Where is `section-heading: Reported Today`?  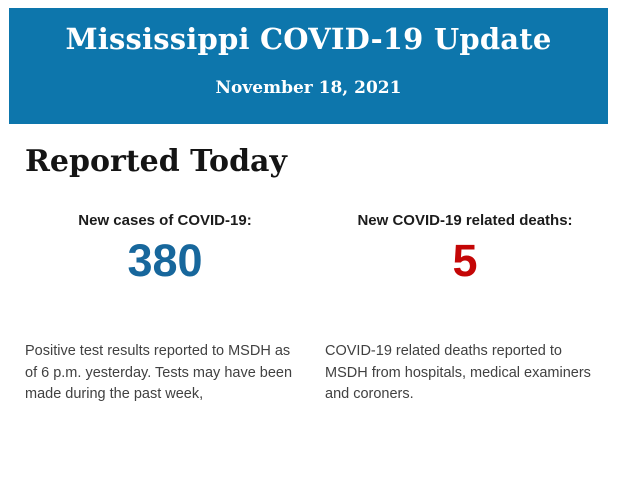
section-heading: Reported Today is located at coordinates (156, 161).